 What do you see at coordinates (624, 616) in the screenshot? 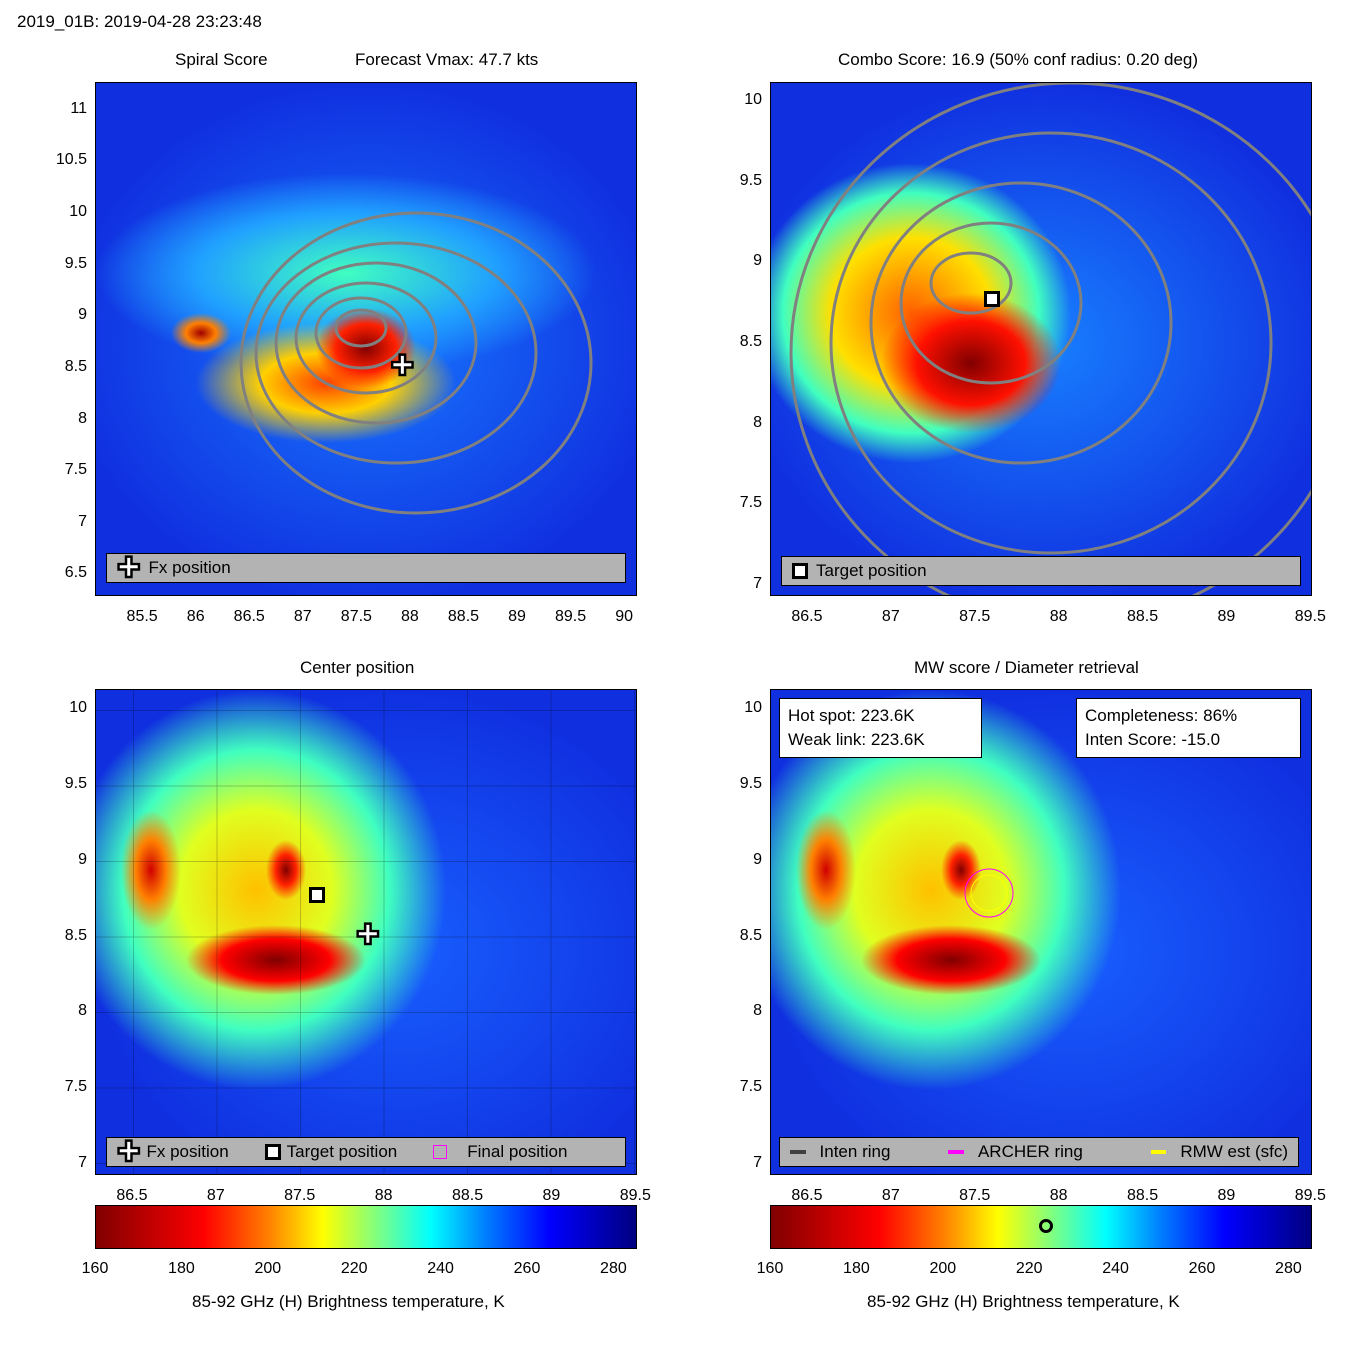
I see `x-tick-label: 90` at bounding box center [624, 616].